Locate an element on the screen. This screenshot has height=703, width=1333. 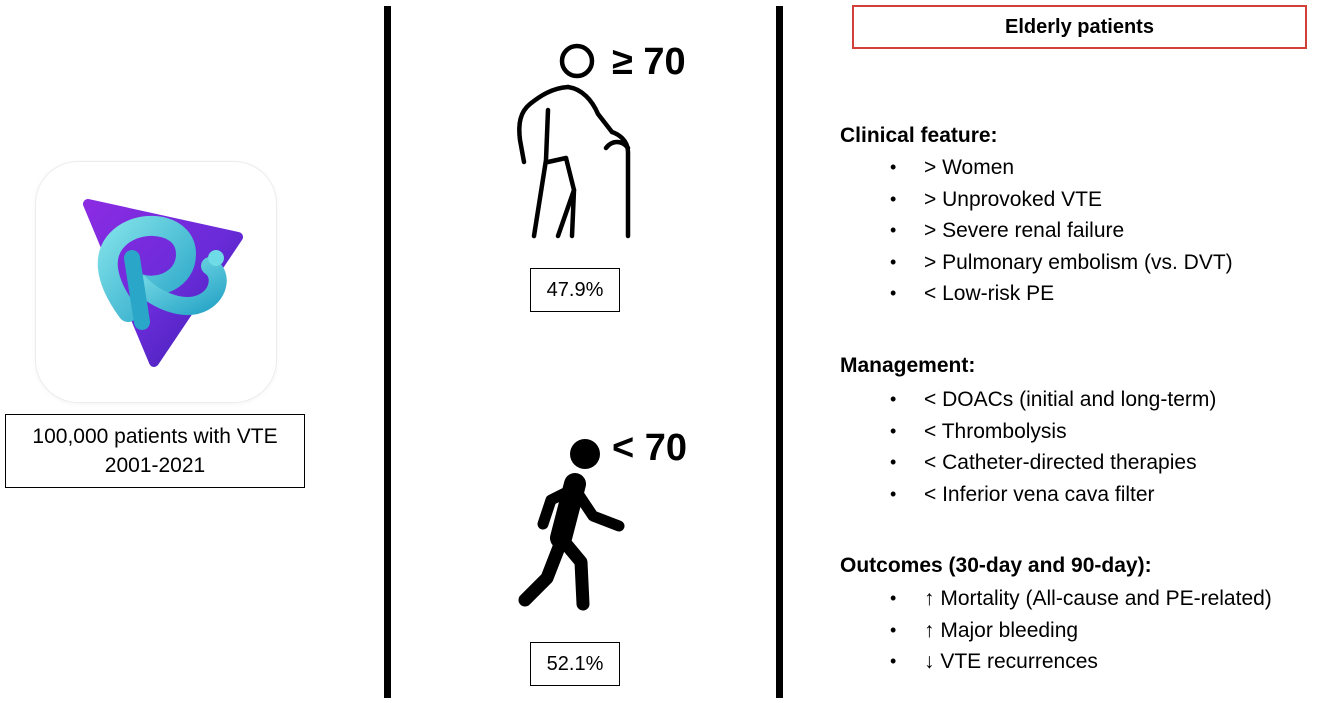
list-item-text: ↓ VTE recurrences is located at coordinates (1011, 661).